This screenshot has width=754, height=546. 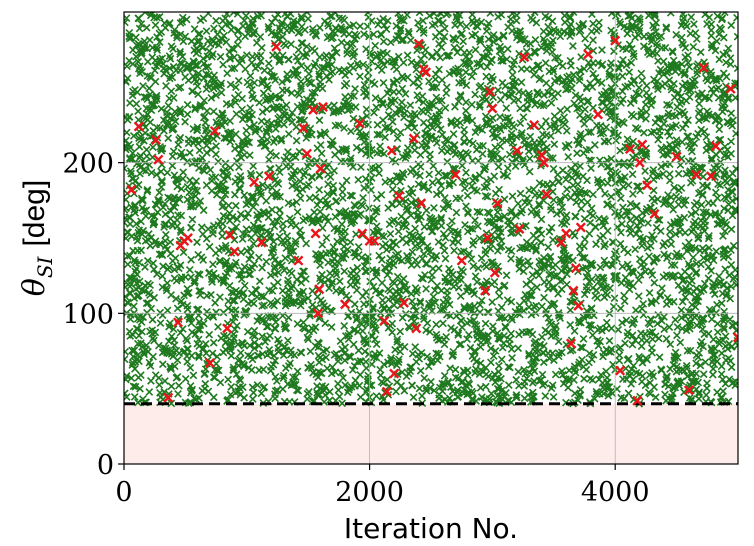 I want to click on y-axis-unit: [deg], so click(x=34, y=213).